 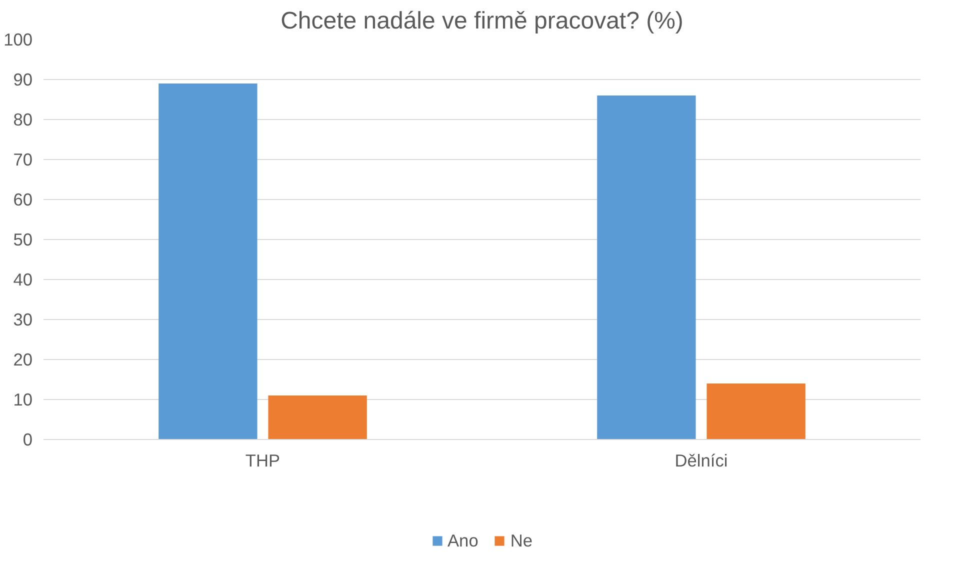 What do you see at coordinates (27, 440) in the screenshot?
I see `y-tick-label: 0` at bounding box center [27, 440].